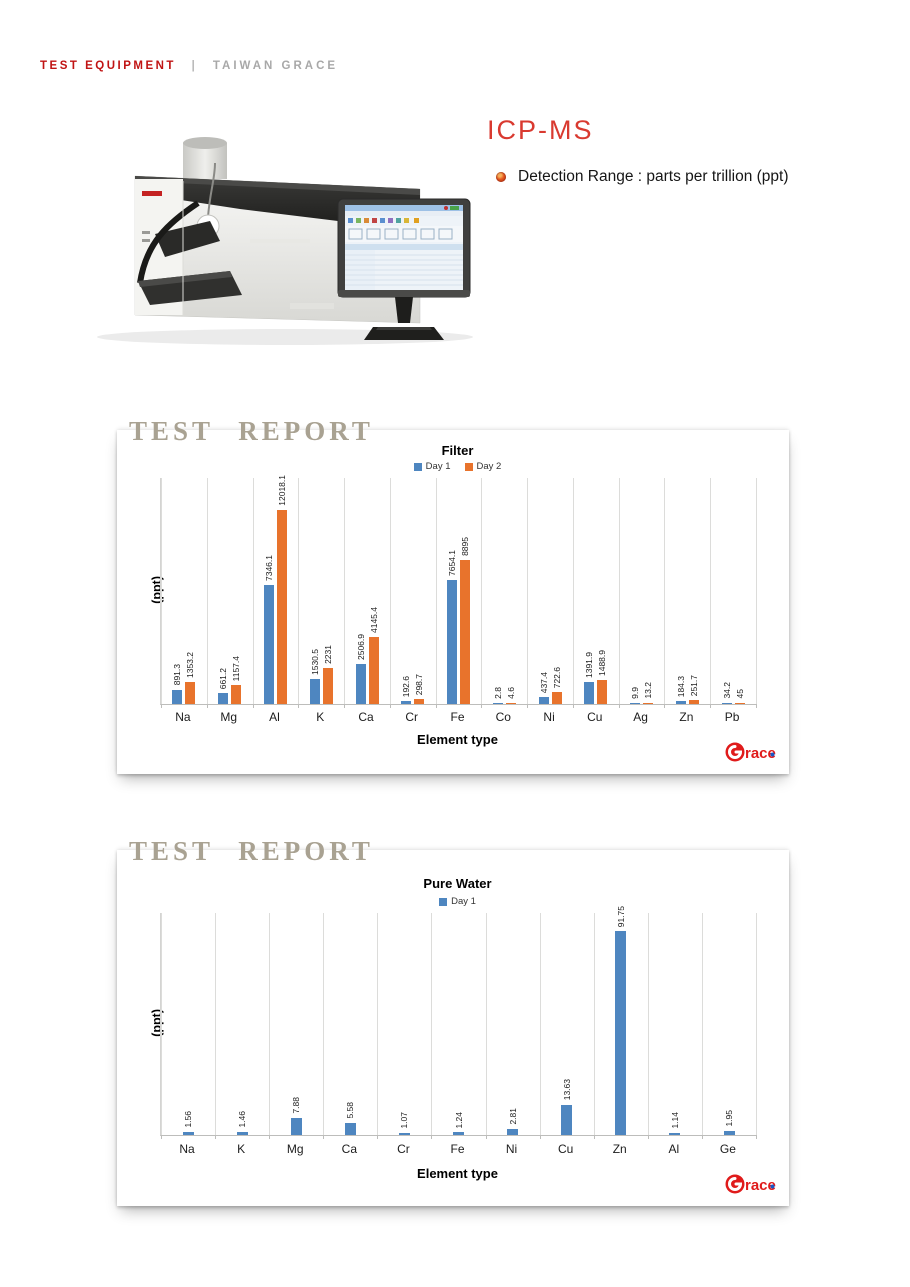  I want to click on bar-value-label: 2506.9, so click(360, 646).